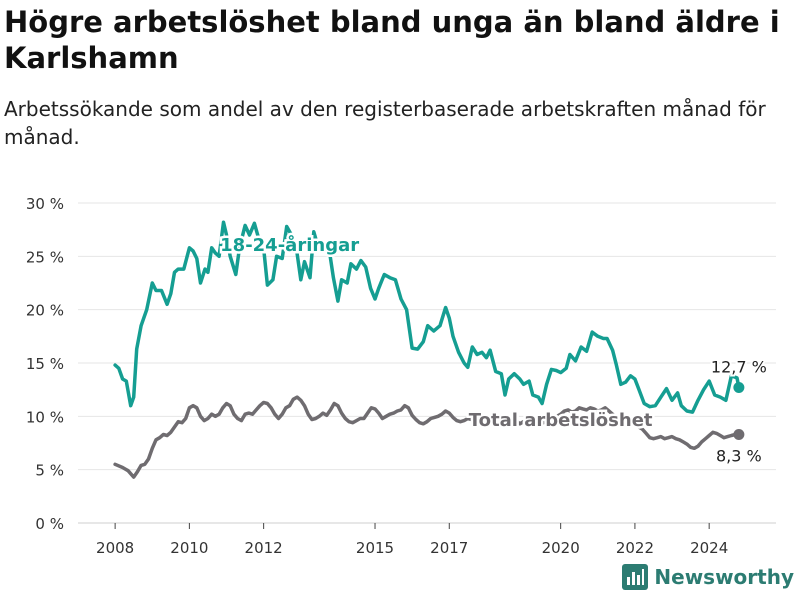 This screenshot has width=800, height=600. I want to click on series-line, so click(427, 437).